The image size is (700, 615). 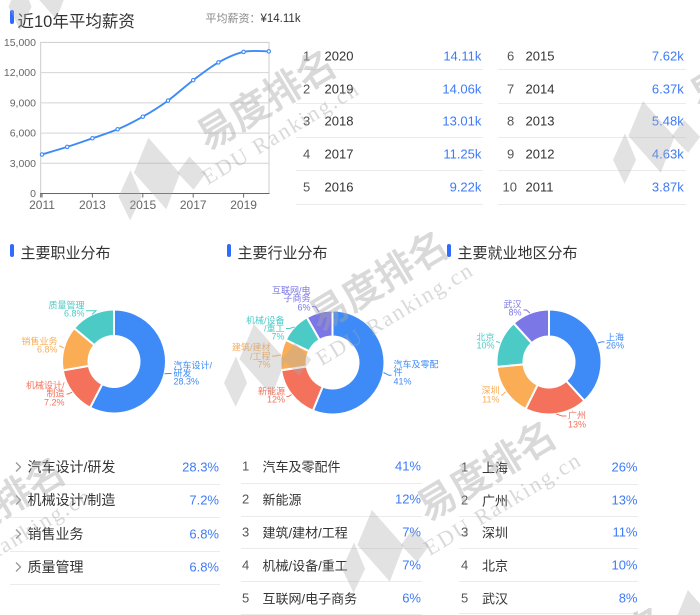 I want to click on svg-text: 2015, so click(x=142, y=205).